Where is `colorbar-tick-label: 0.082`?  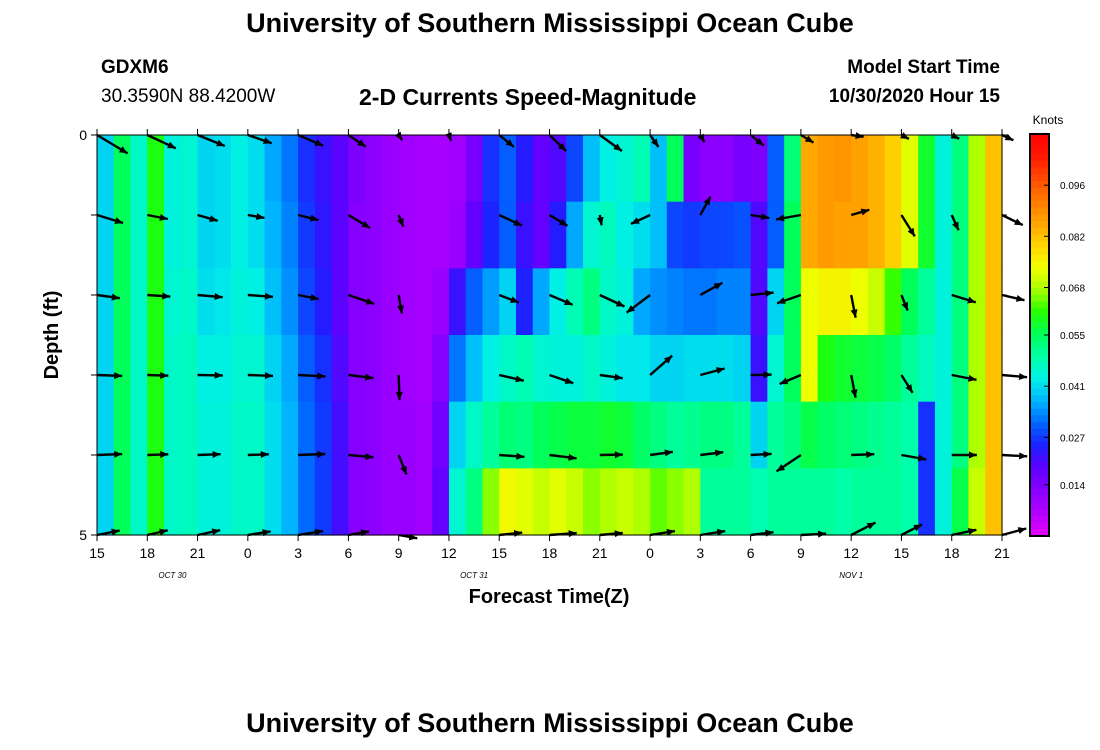
colorbar-tick-label: 0.082 is located at coordinates (1072, 237).